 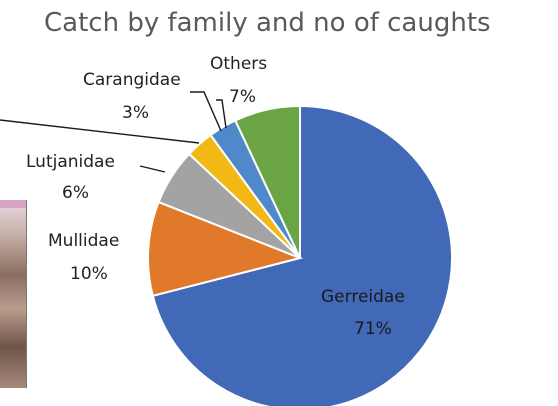 I want to click on slice-label-value-others: 7%, so click(x=242, y=97).